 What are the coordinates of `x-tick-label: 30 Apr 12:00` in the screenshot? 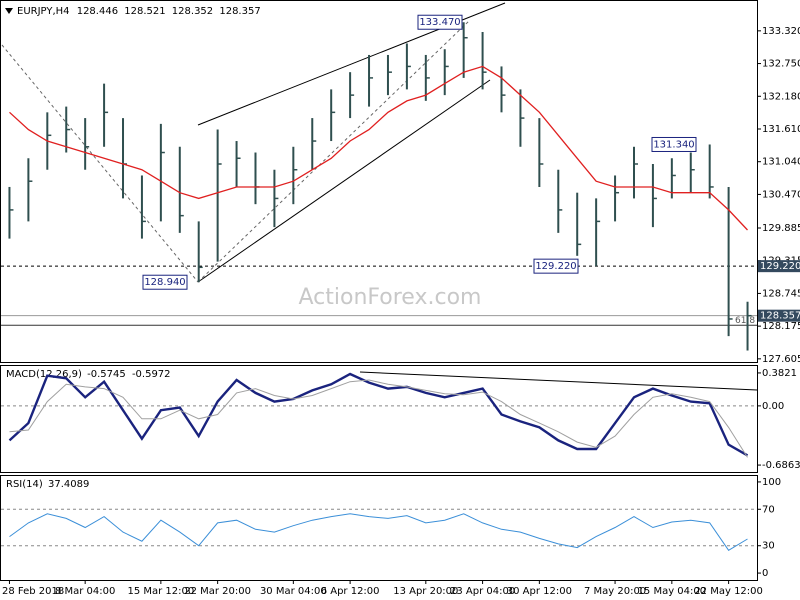 It's located at (539, 591).